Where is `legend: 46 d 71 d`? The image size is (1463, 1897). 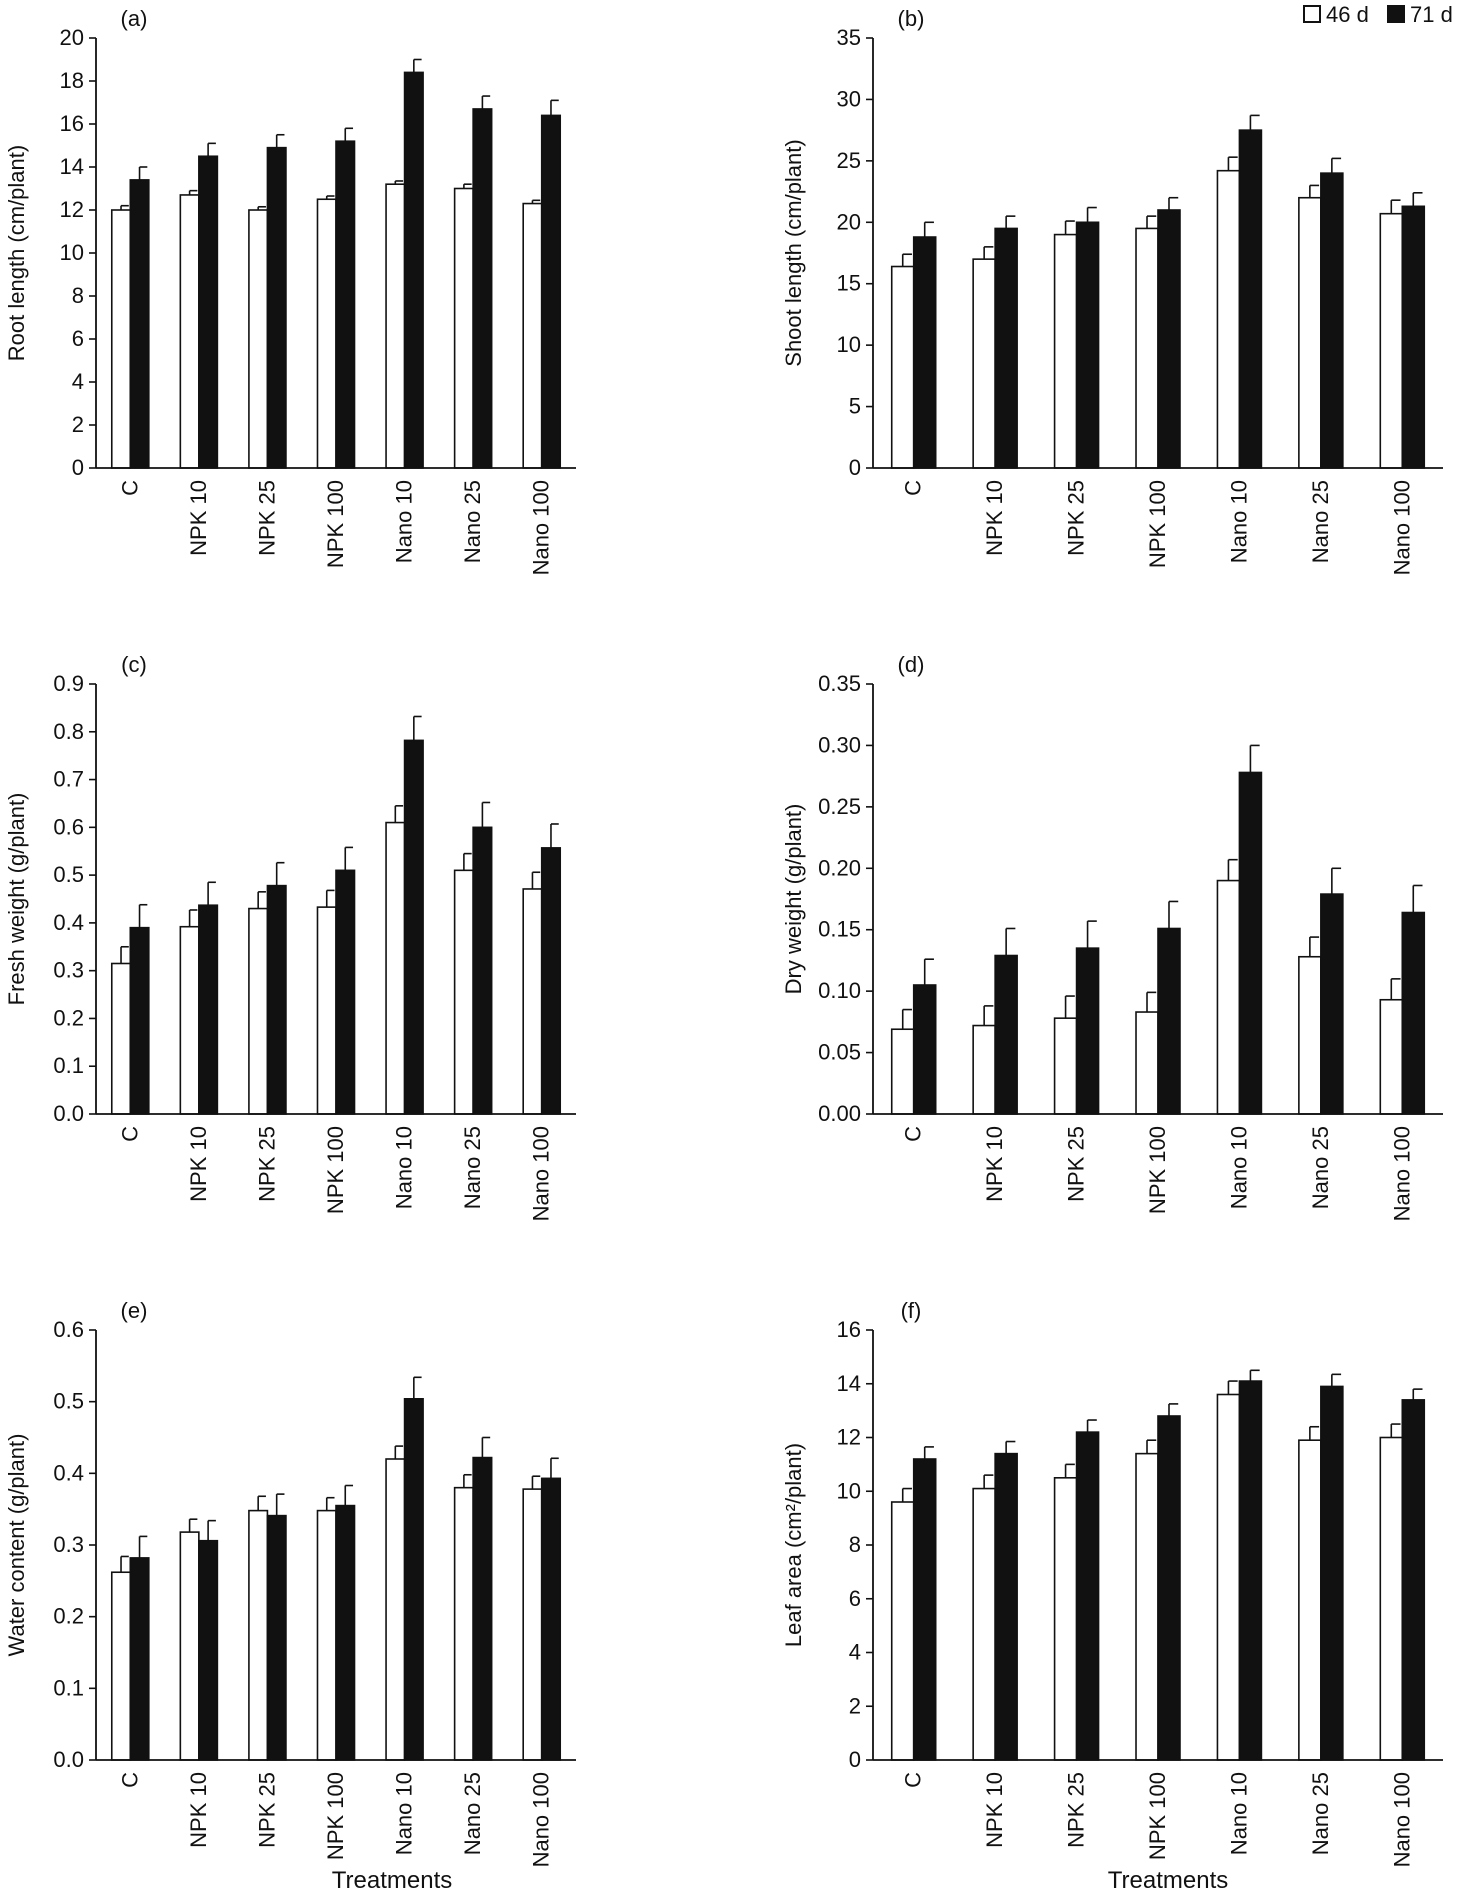 legend: 46 d 71 d is located at coordinates (1378, 14).